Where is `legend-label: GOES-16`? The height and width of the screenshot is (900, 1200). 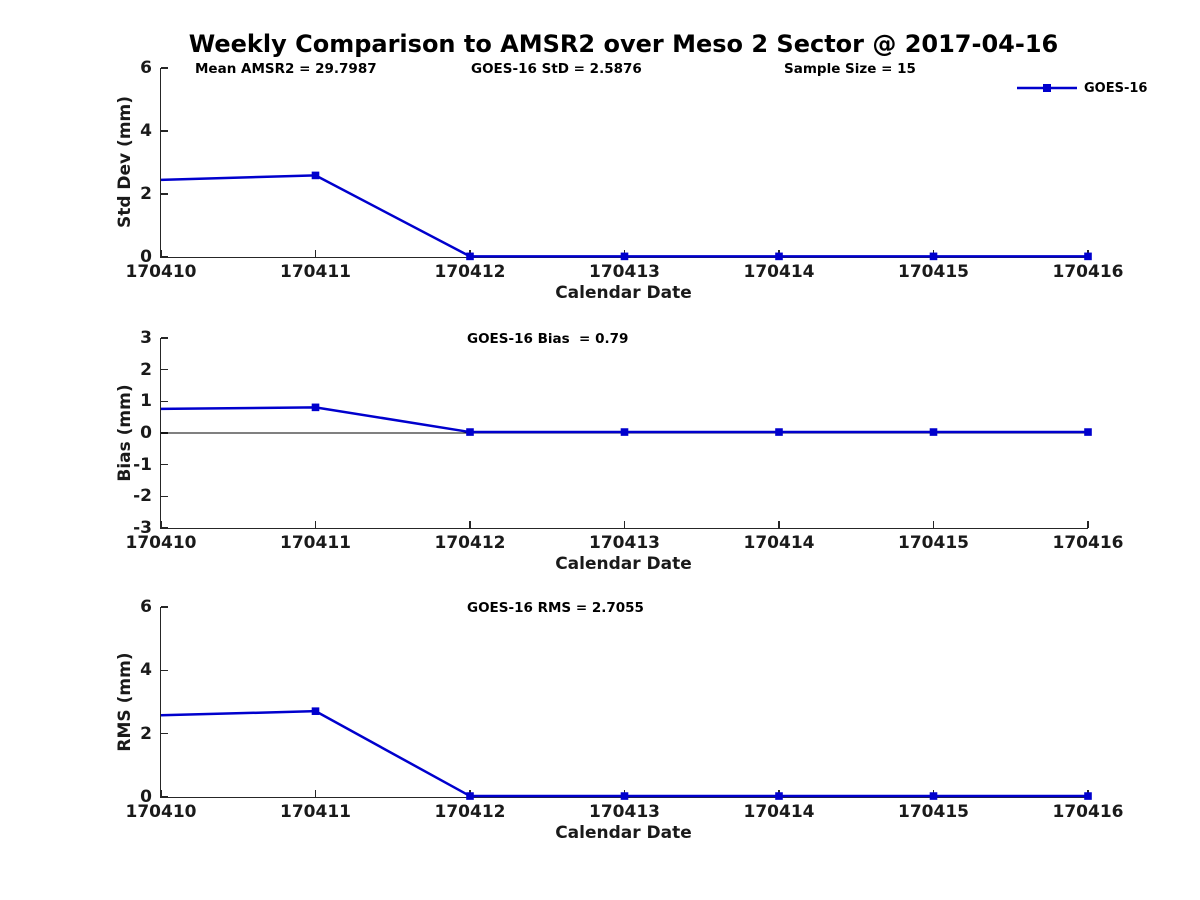
legend-label: GOES-16 is located at coordinates (1116, 88).